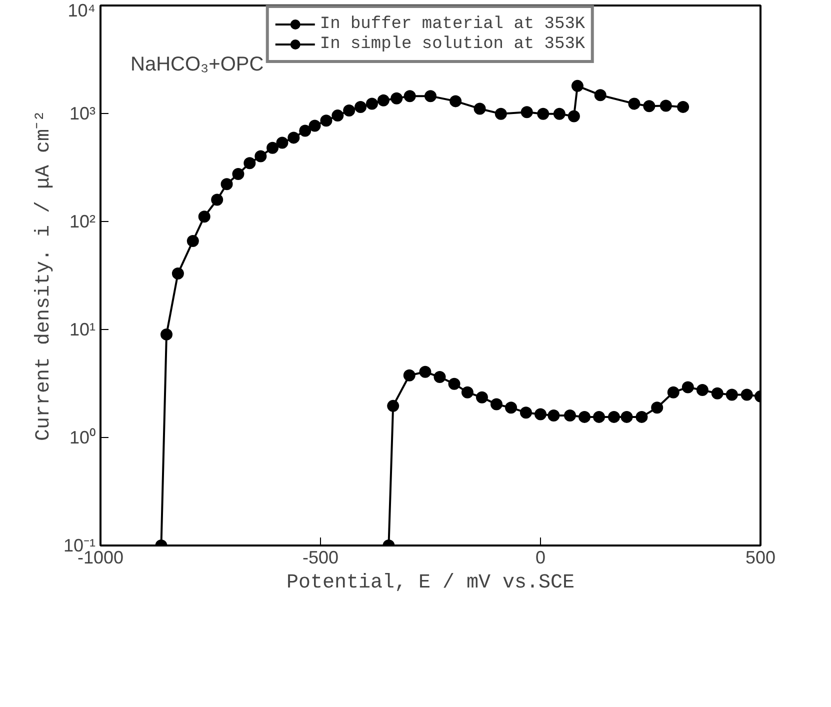  I want to click on x-tick-label: 500, so click(760, 558).